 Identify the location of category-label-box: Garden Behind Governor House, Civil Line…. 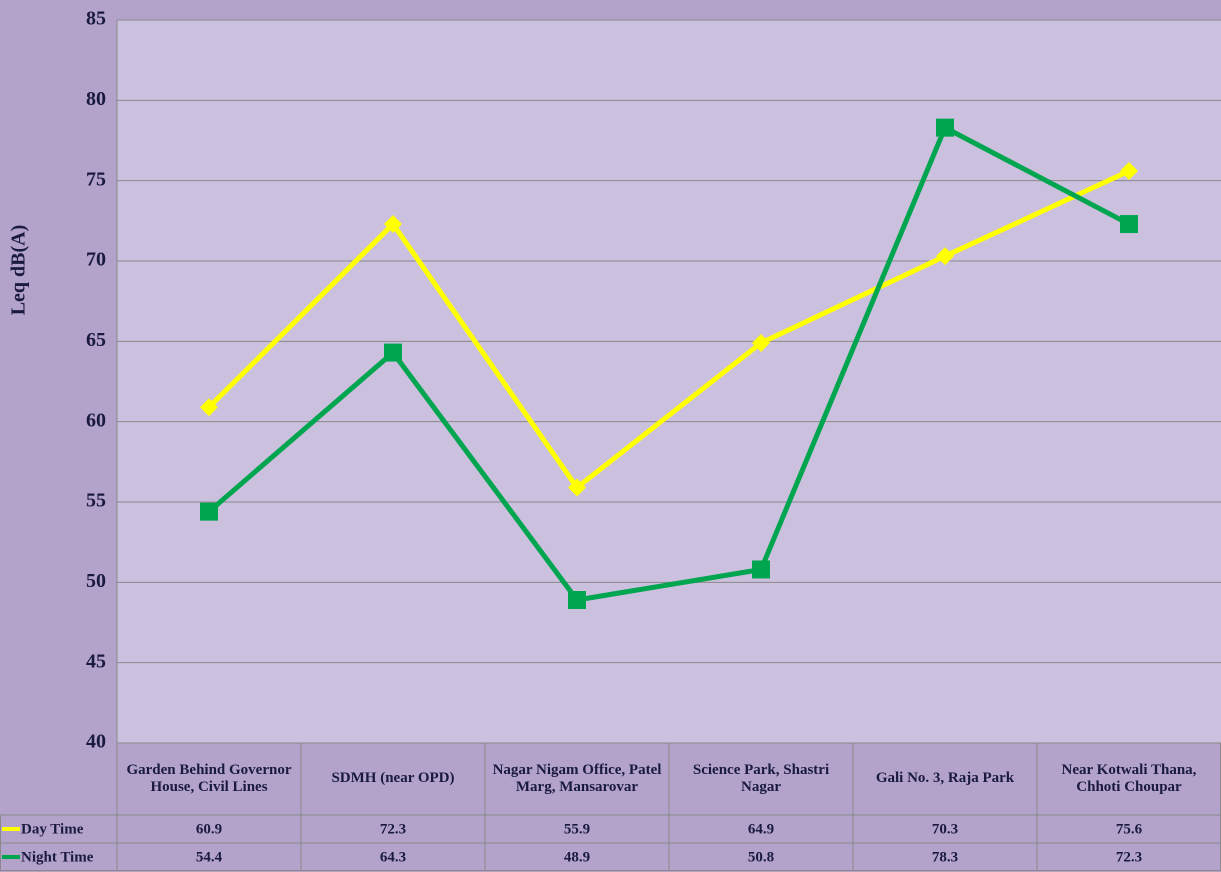
(209, 778).